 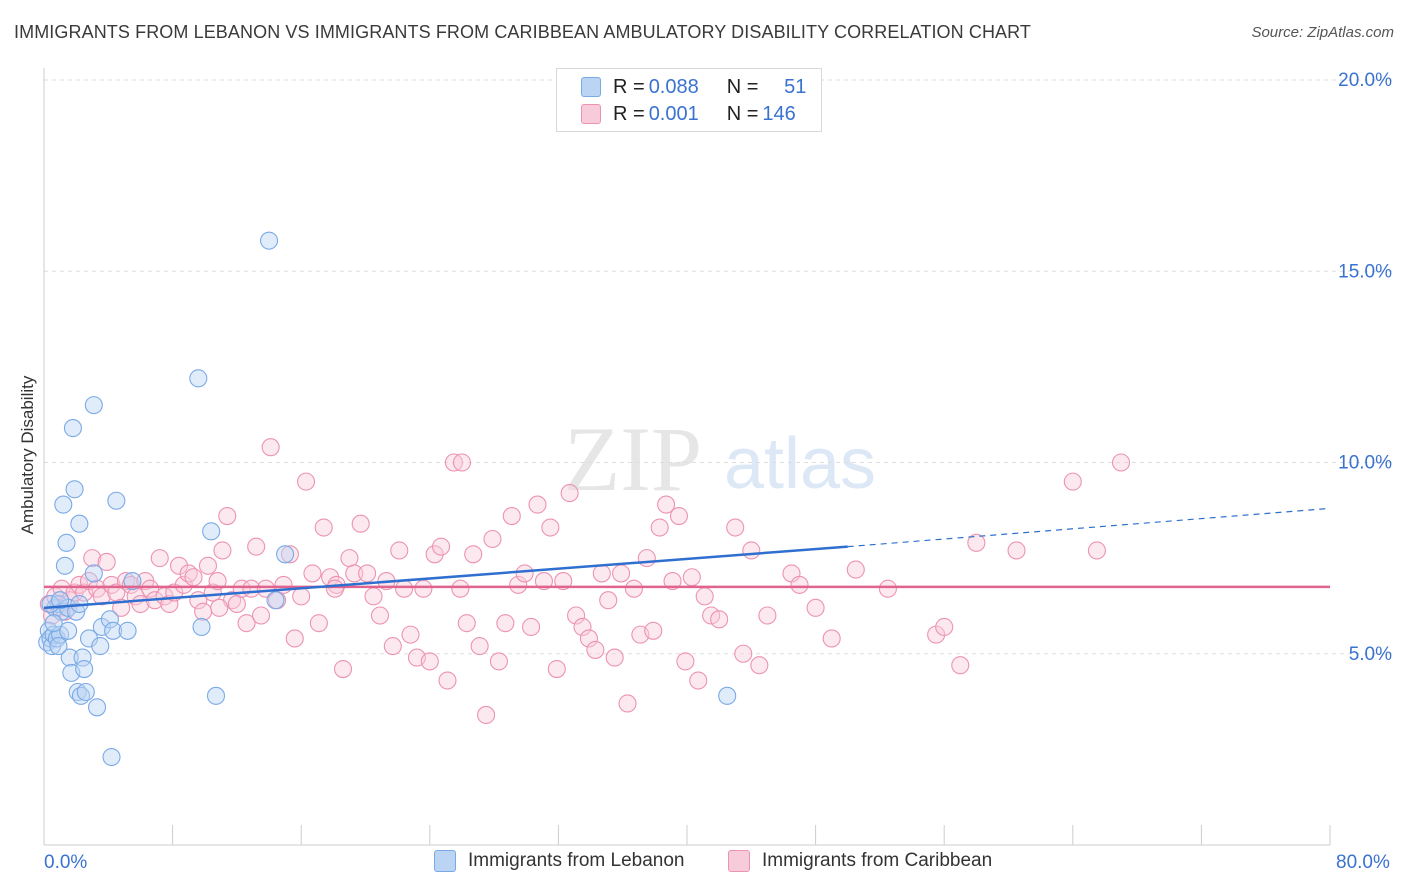 I want to click on lebanon-swatch, so click(x=591, y=87).